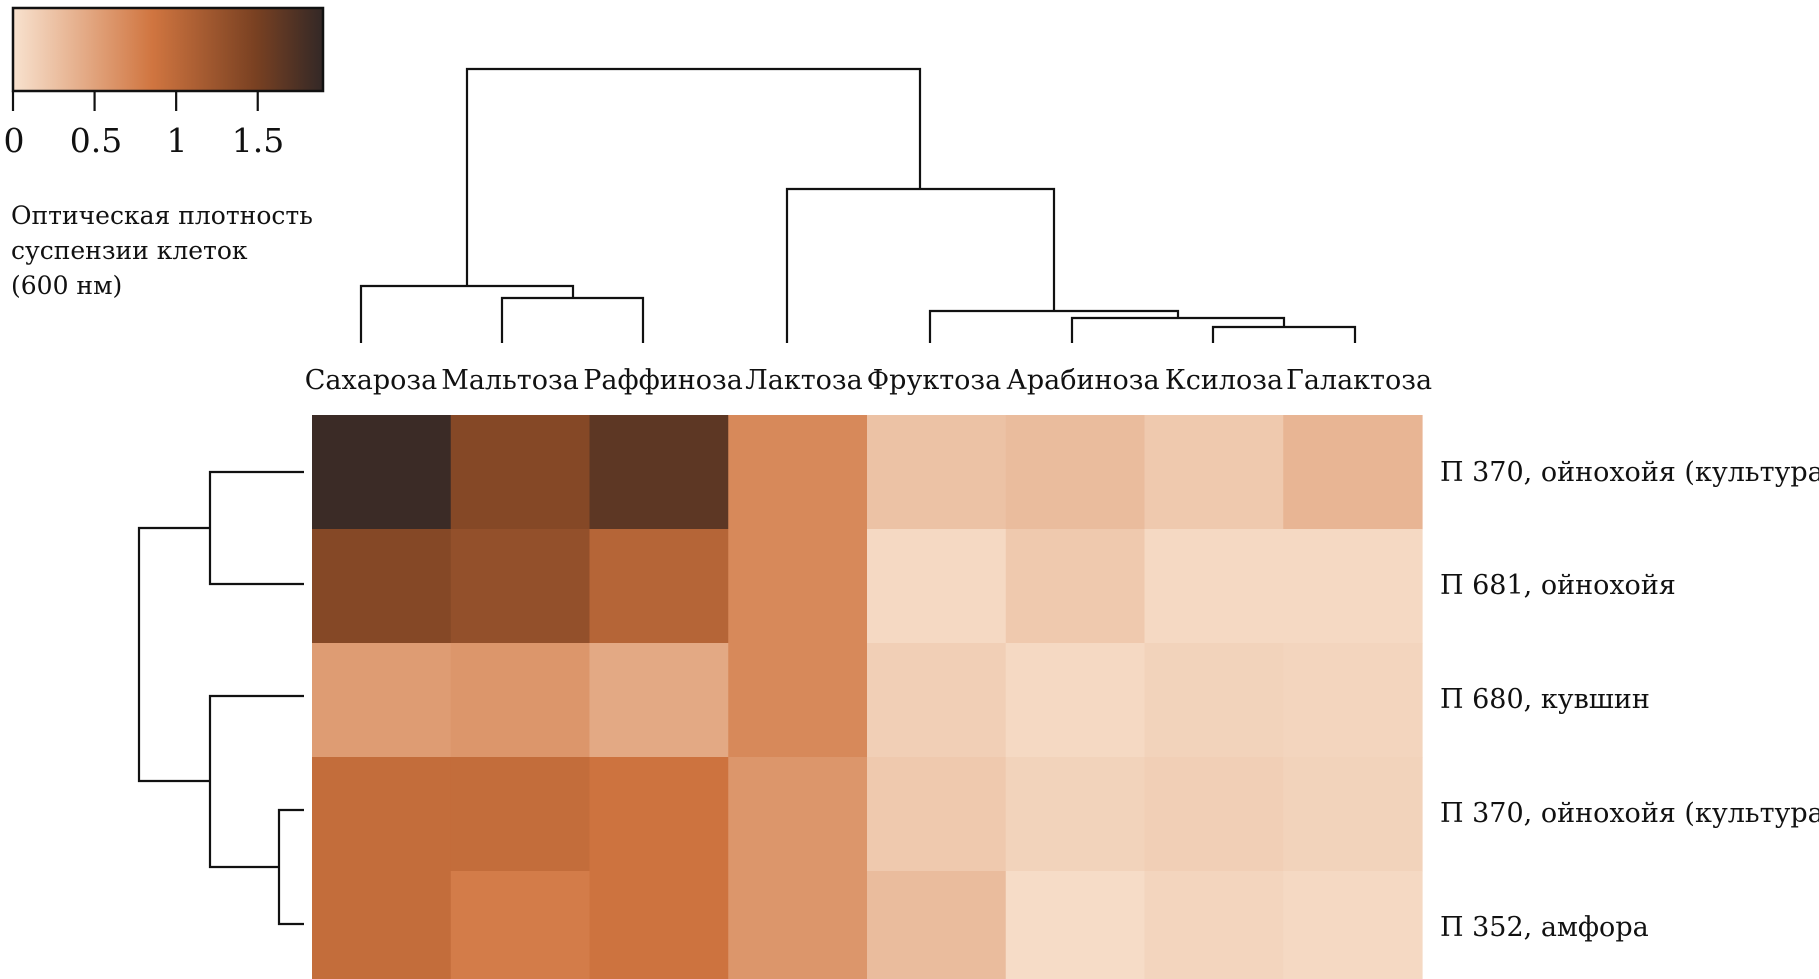 The width and height of the screenshot is (1819, 979). I want to click on heatmap-cell-r1-c2, so click(520, 472).